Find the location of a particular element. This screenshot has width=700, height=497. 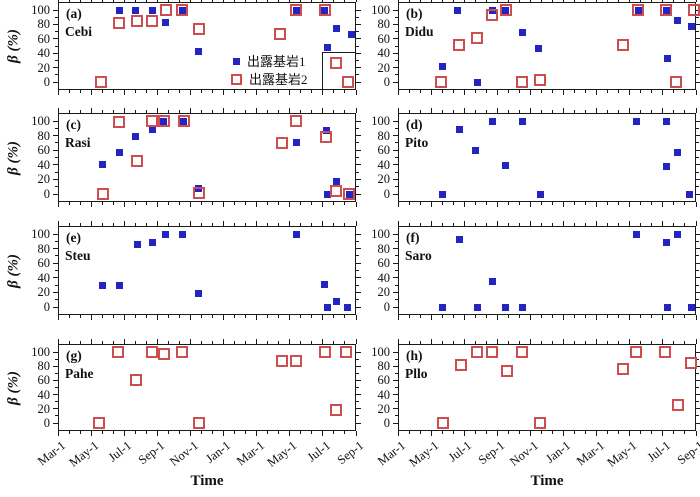

legend-label: 出露基岩1 is located at coordinates (276, 61).